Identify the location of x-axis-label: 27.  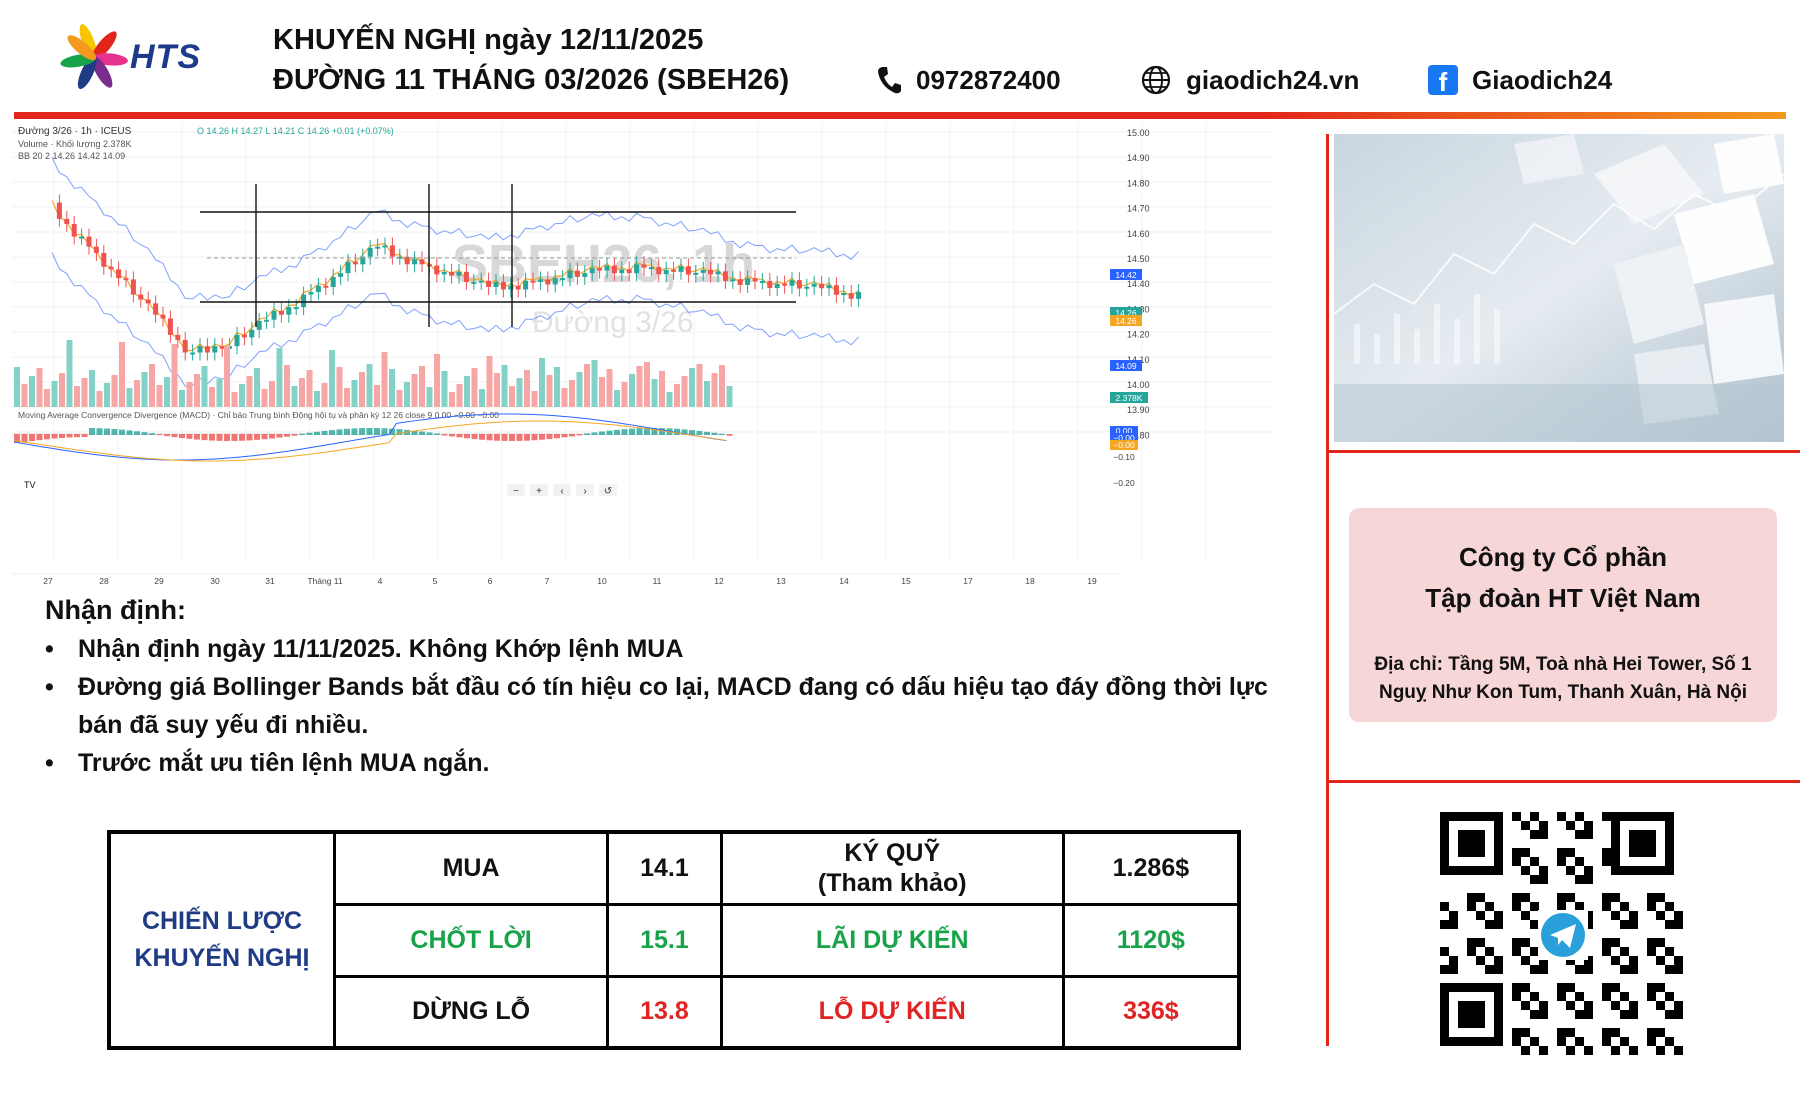
(48, 581).